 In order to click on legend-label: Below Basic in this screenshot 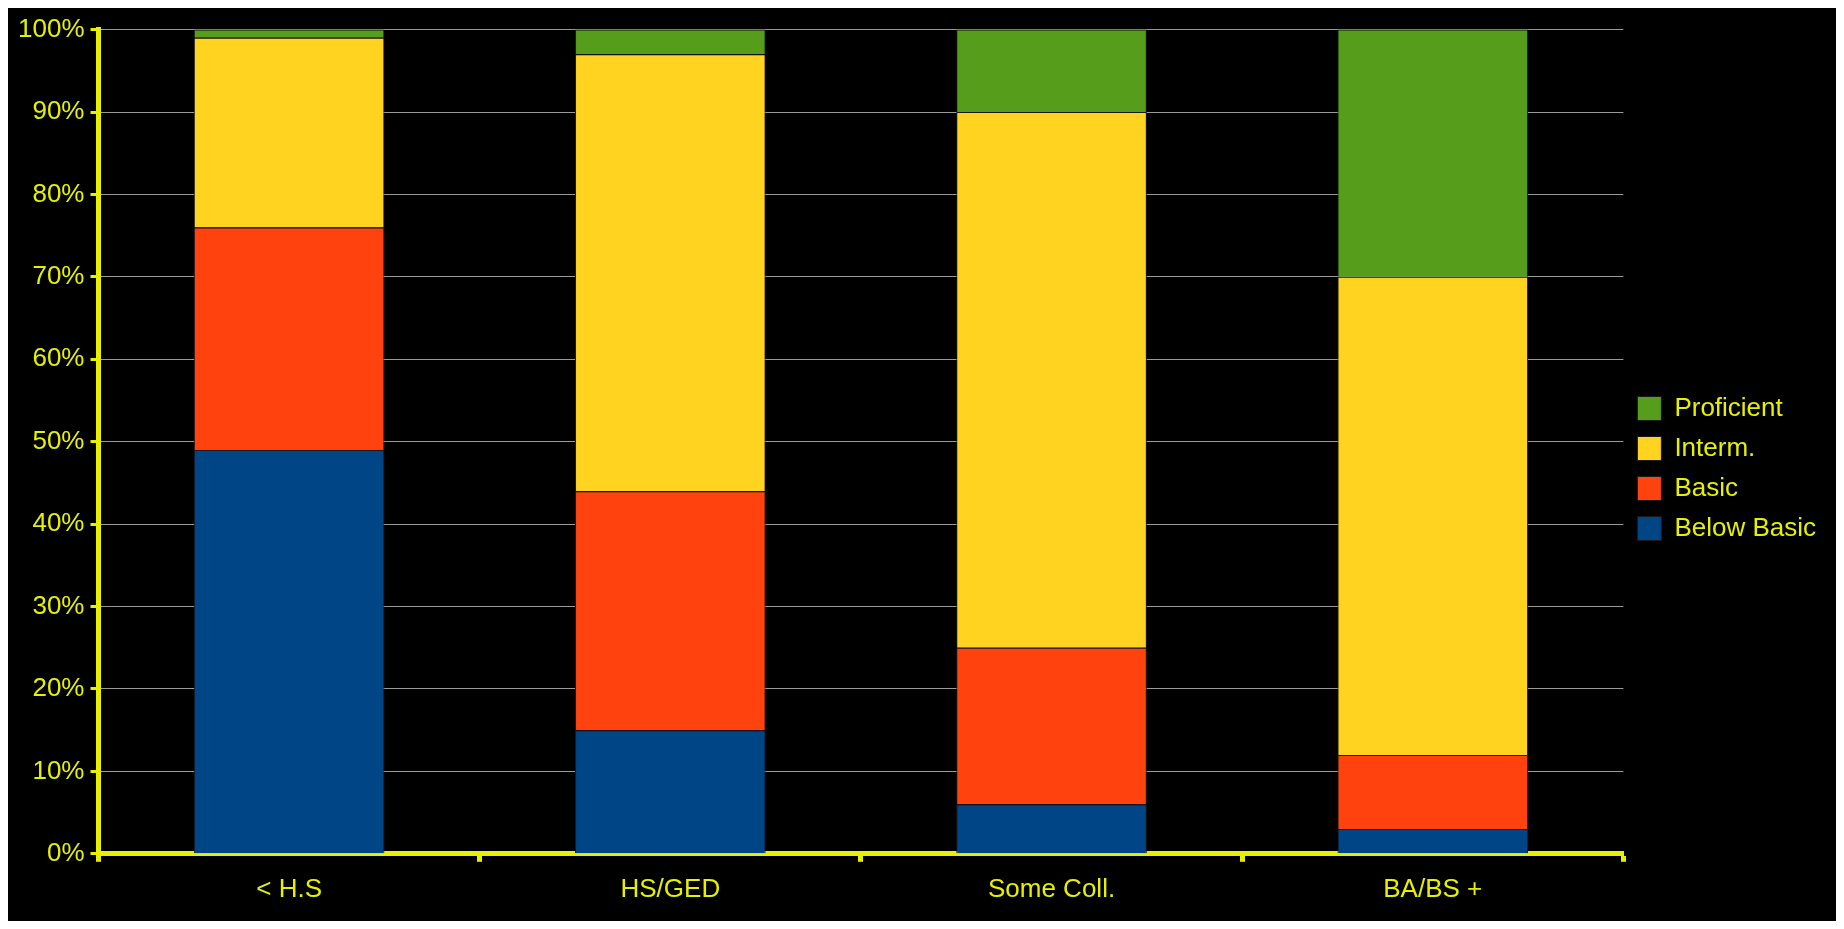, I will do `click(1745, 526)`.